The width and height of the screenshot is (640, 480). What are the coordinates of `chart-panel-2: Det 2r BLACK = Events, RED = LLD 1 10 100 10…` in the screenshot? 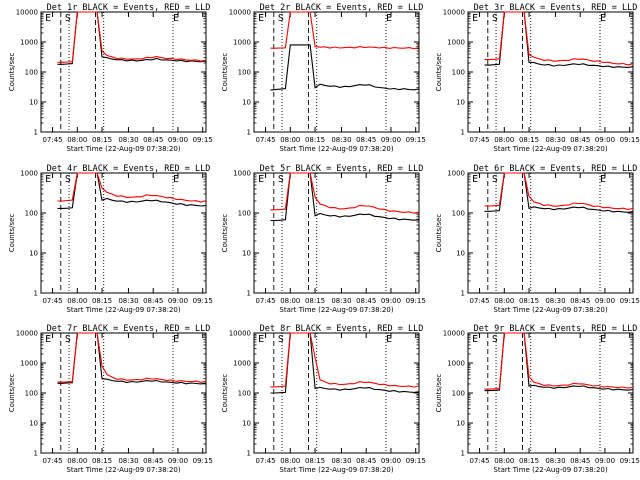 It's located at (323, 78).